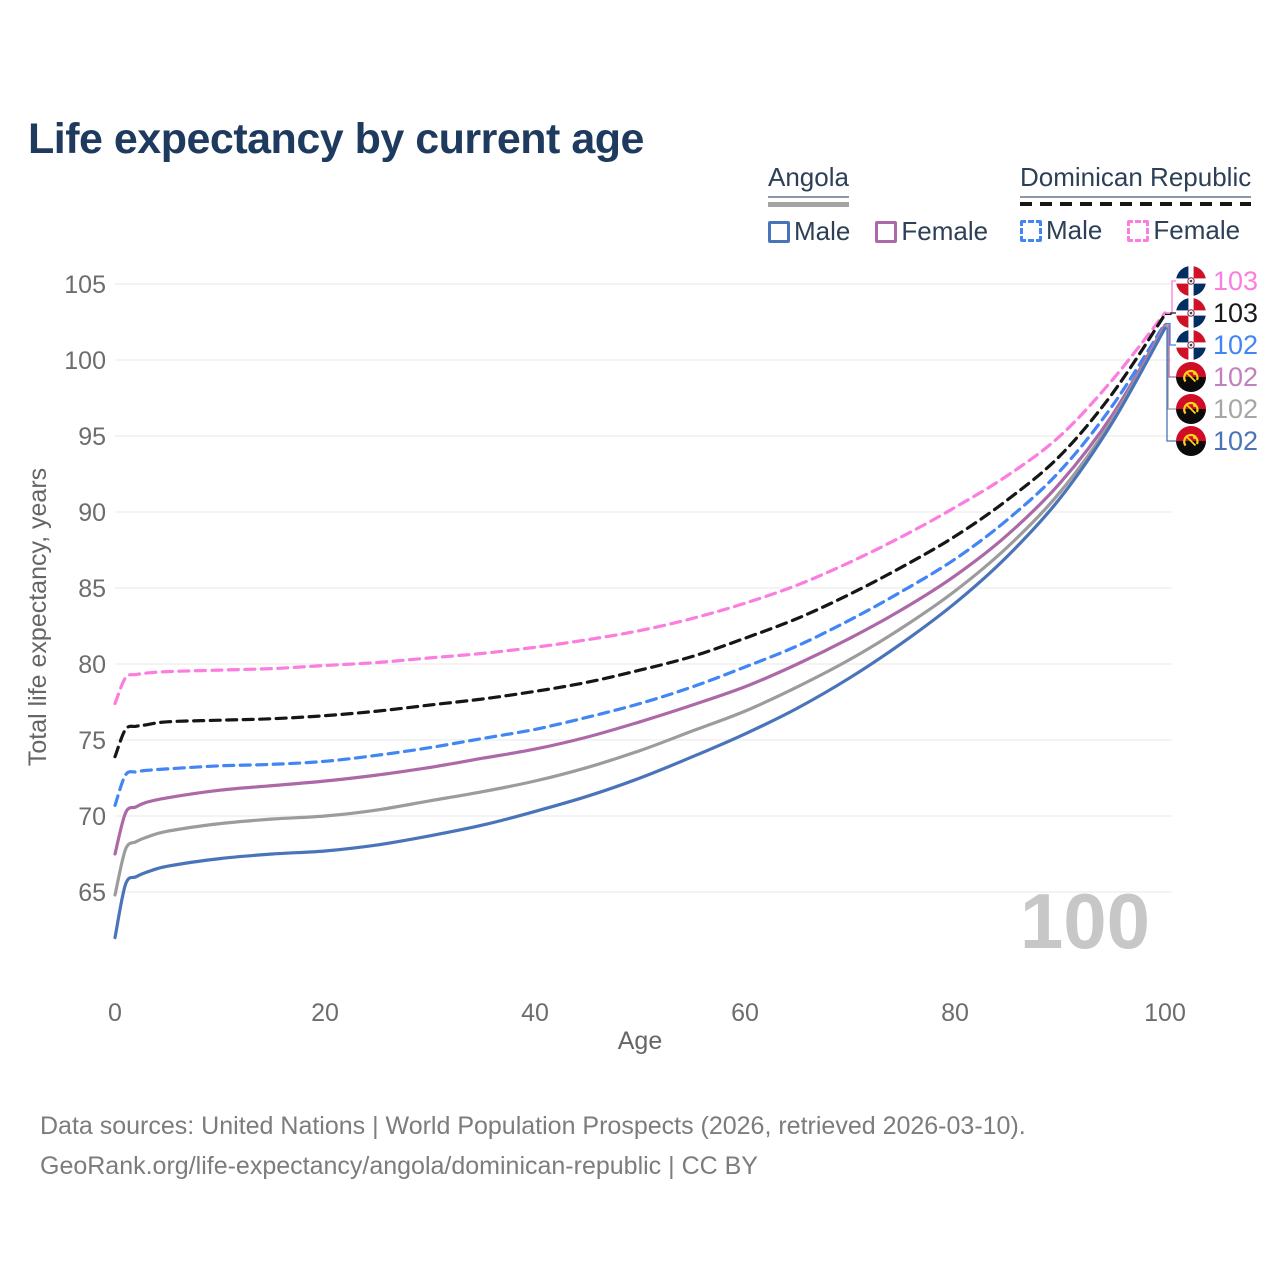 This screenshot has width=1280, height=1280. I want to click on legend-angola-title: Angola, so click(808, 180).